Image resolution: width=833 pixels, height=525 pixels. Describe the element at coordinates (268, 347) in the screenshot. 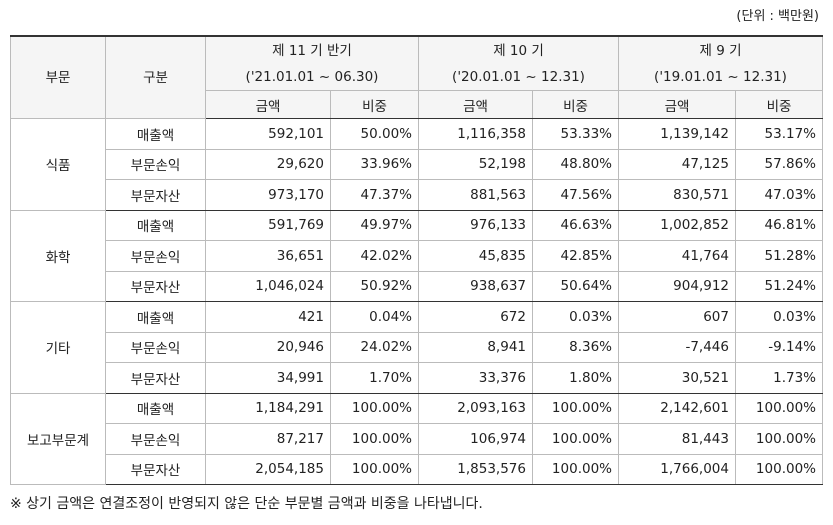

I see `value-cell: 20,946` at that location.